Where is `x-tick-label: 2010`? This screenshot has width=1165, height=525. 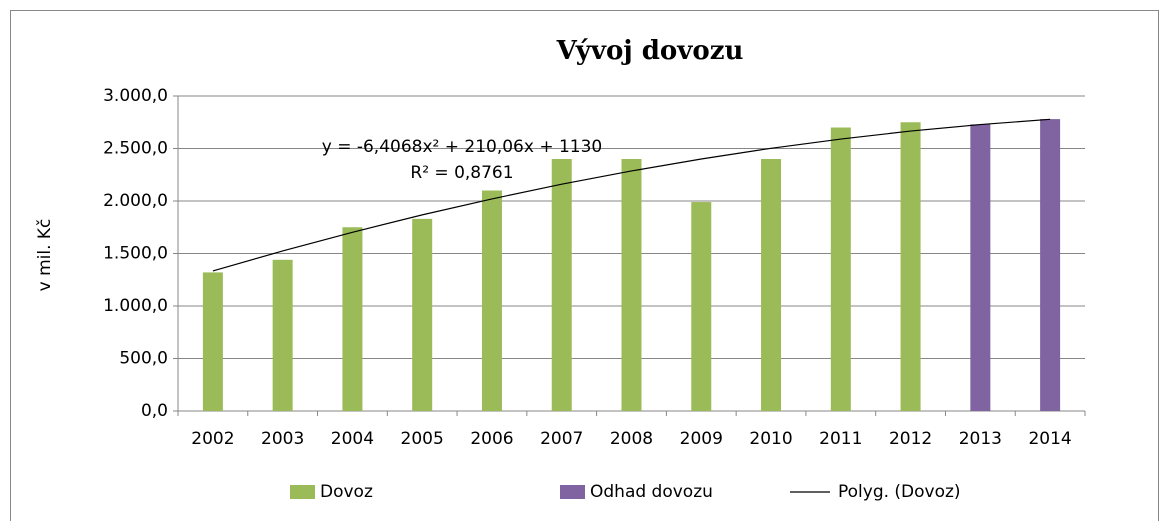
x-tick-label: 2010 is located at coordinates (770, 439).